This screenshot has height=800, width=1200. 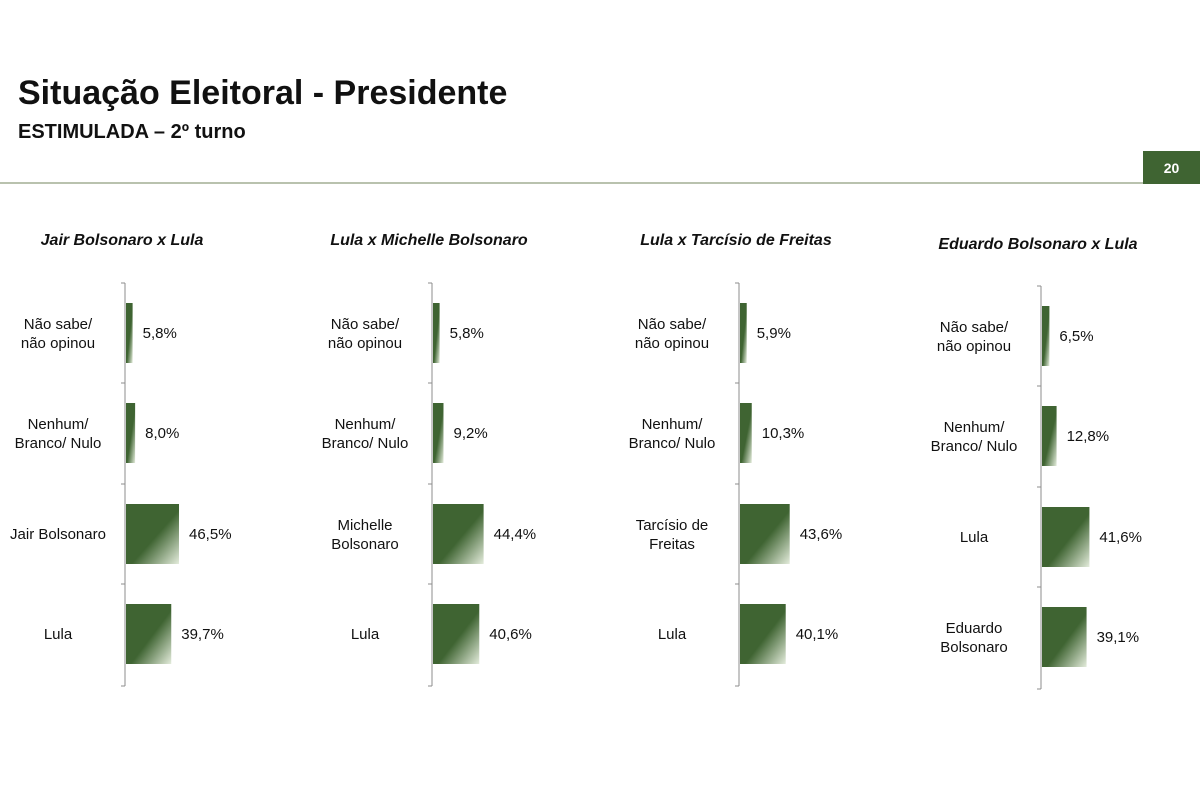 I want to click on page-subtitle: ESTIMULADA – 2º turno, so click(x=132, y=132).